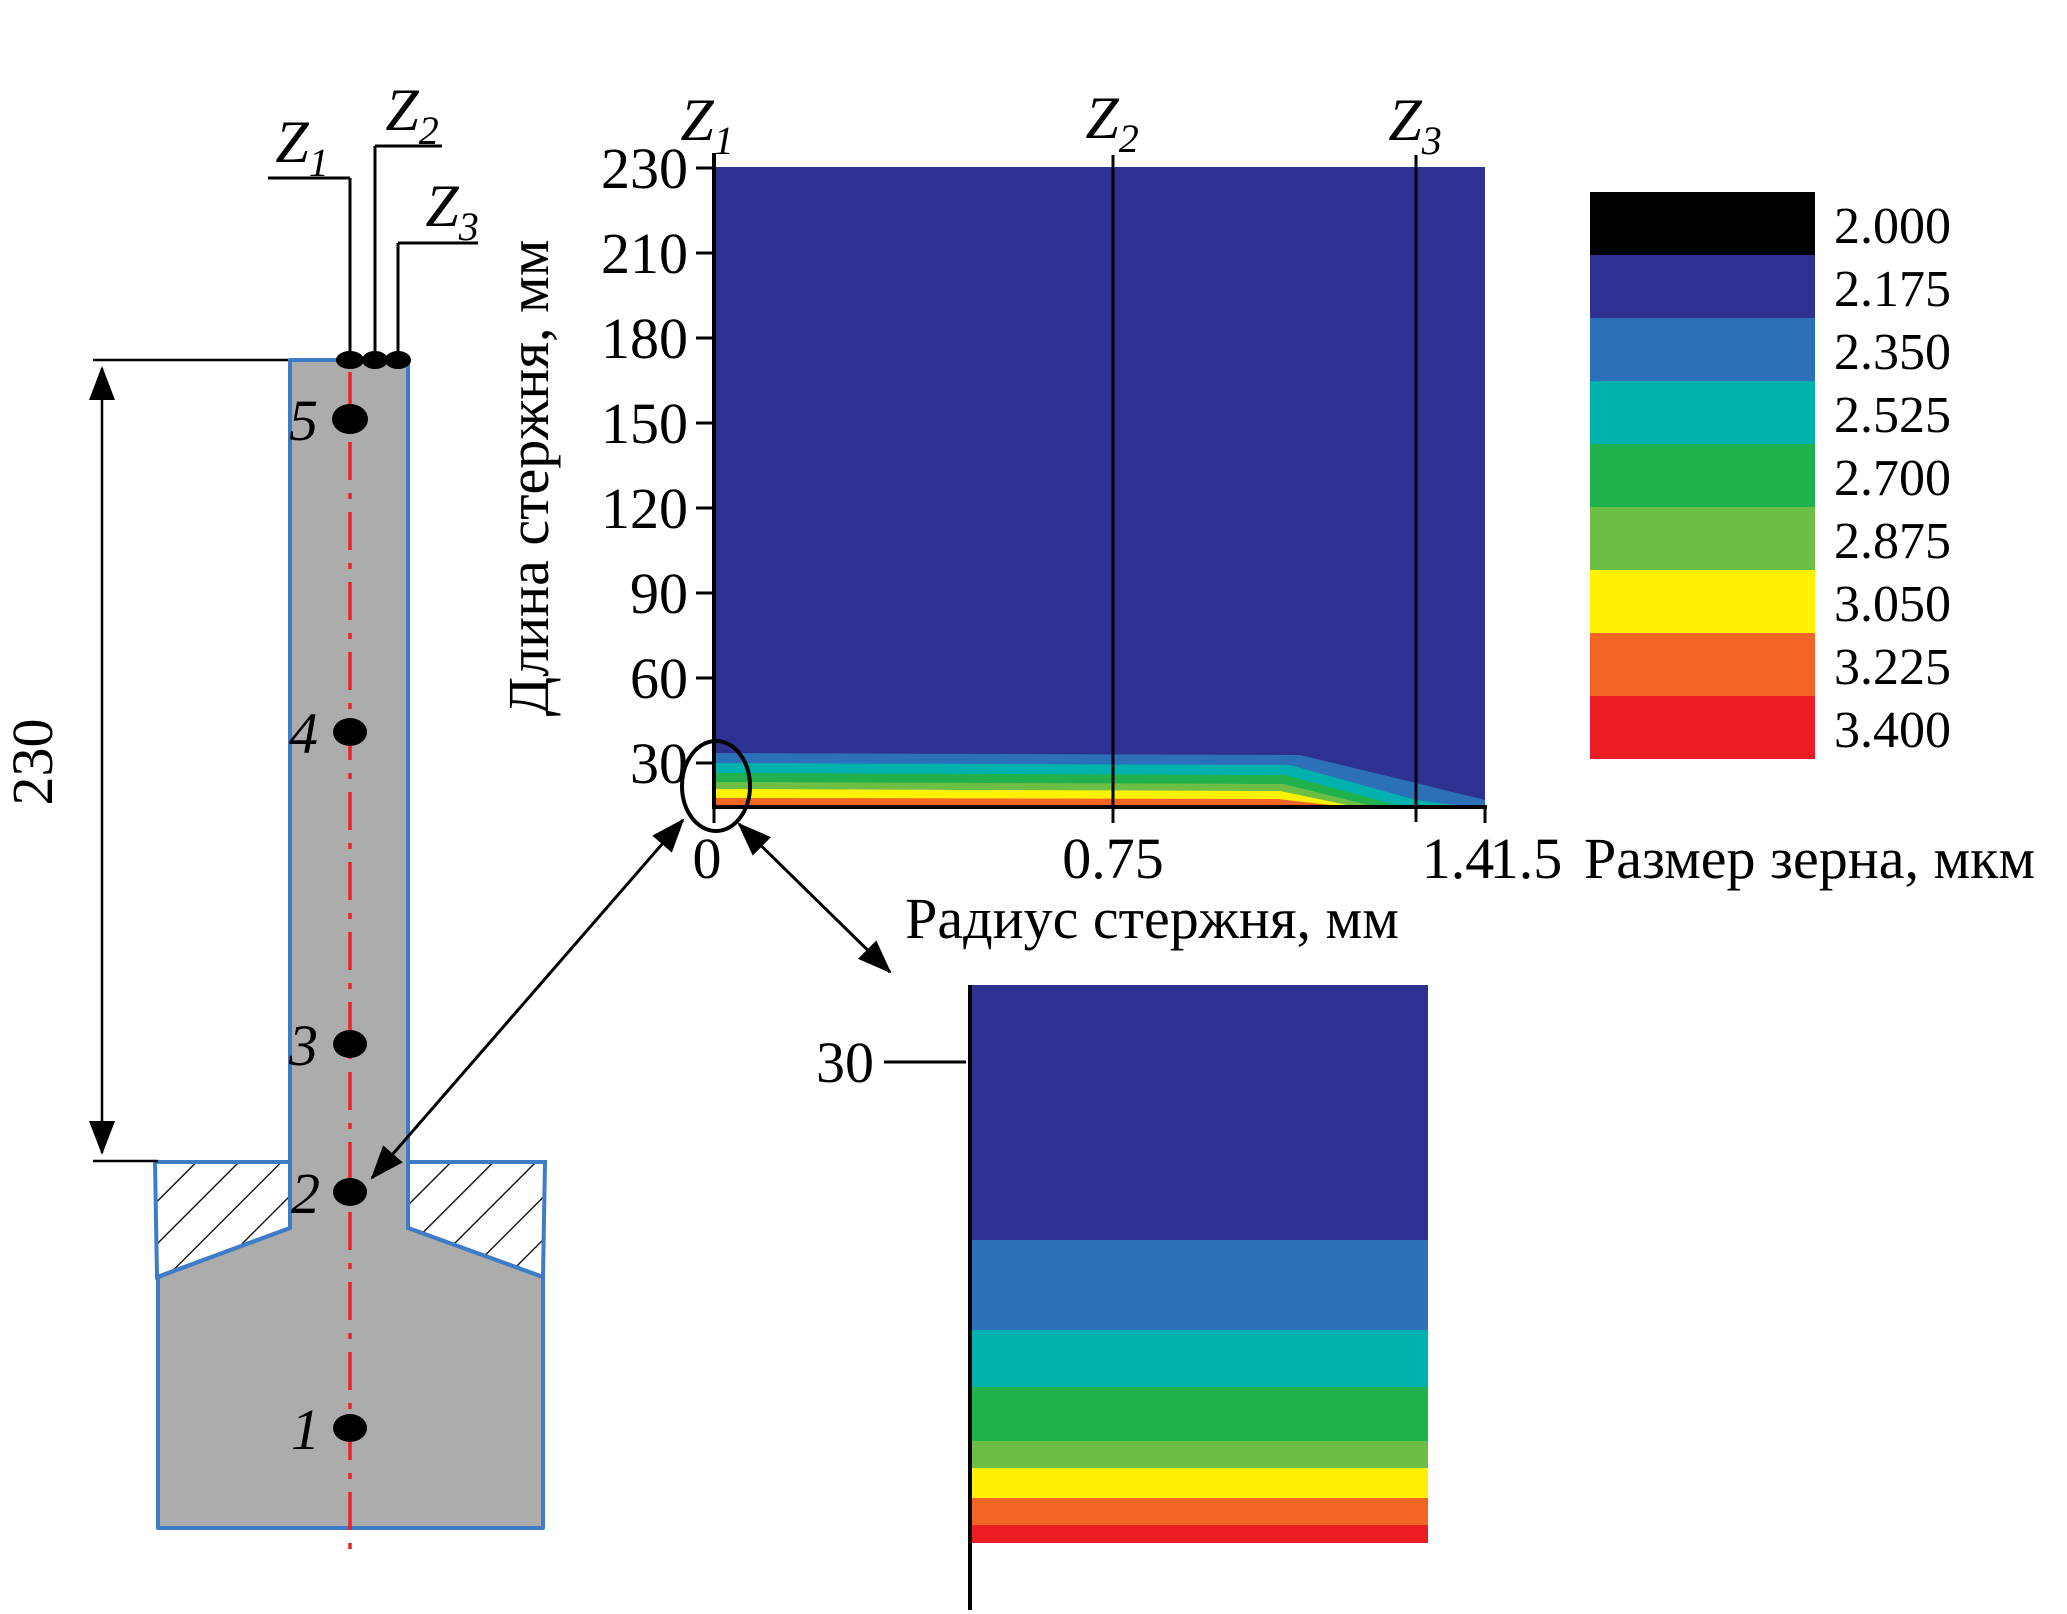 The width and height of the screenshot is (2067, 1614). Describe the element at coordinates (451, 211) in the screenshot. I see `schematic-z3-label: Z3` at that location.